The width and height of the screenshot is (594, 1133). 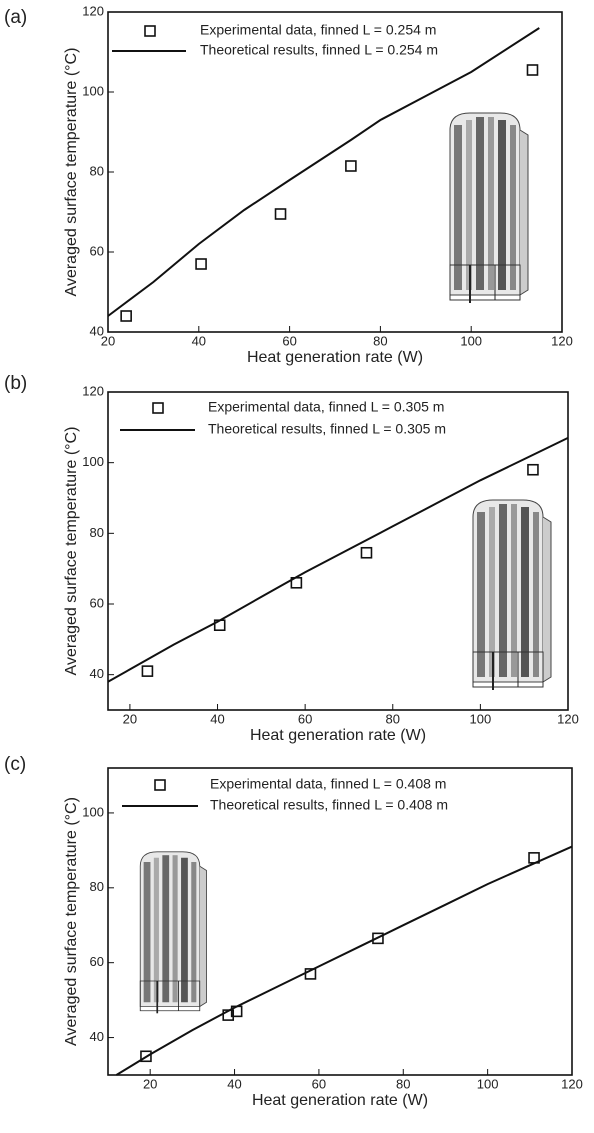 What do you see at coordinates (326, 407) in the screenshot?
I see `legend-label: Experimental data, finned L = 0.305 m` at bounding box center [326, 407].